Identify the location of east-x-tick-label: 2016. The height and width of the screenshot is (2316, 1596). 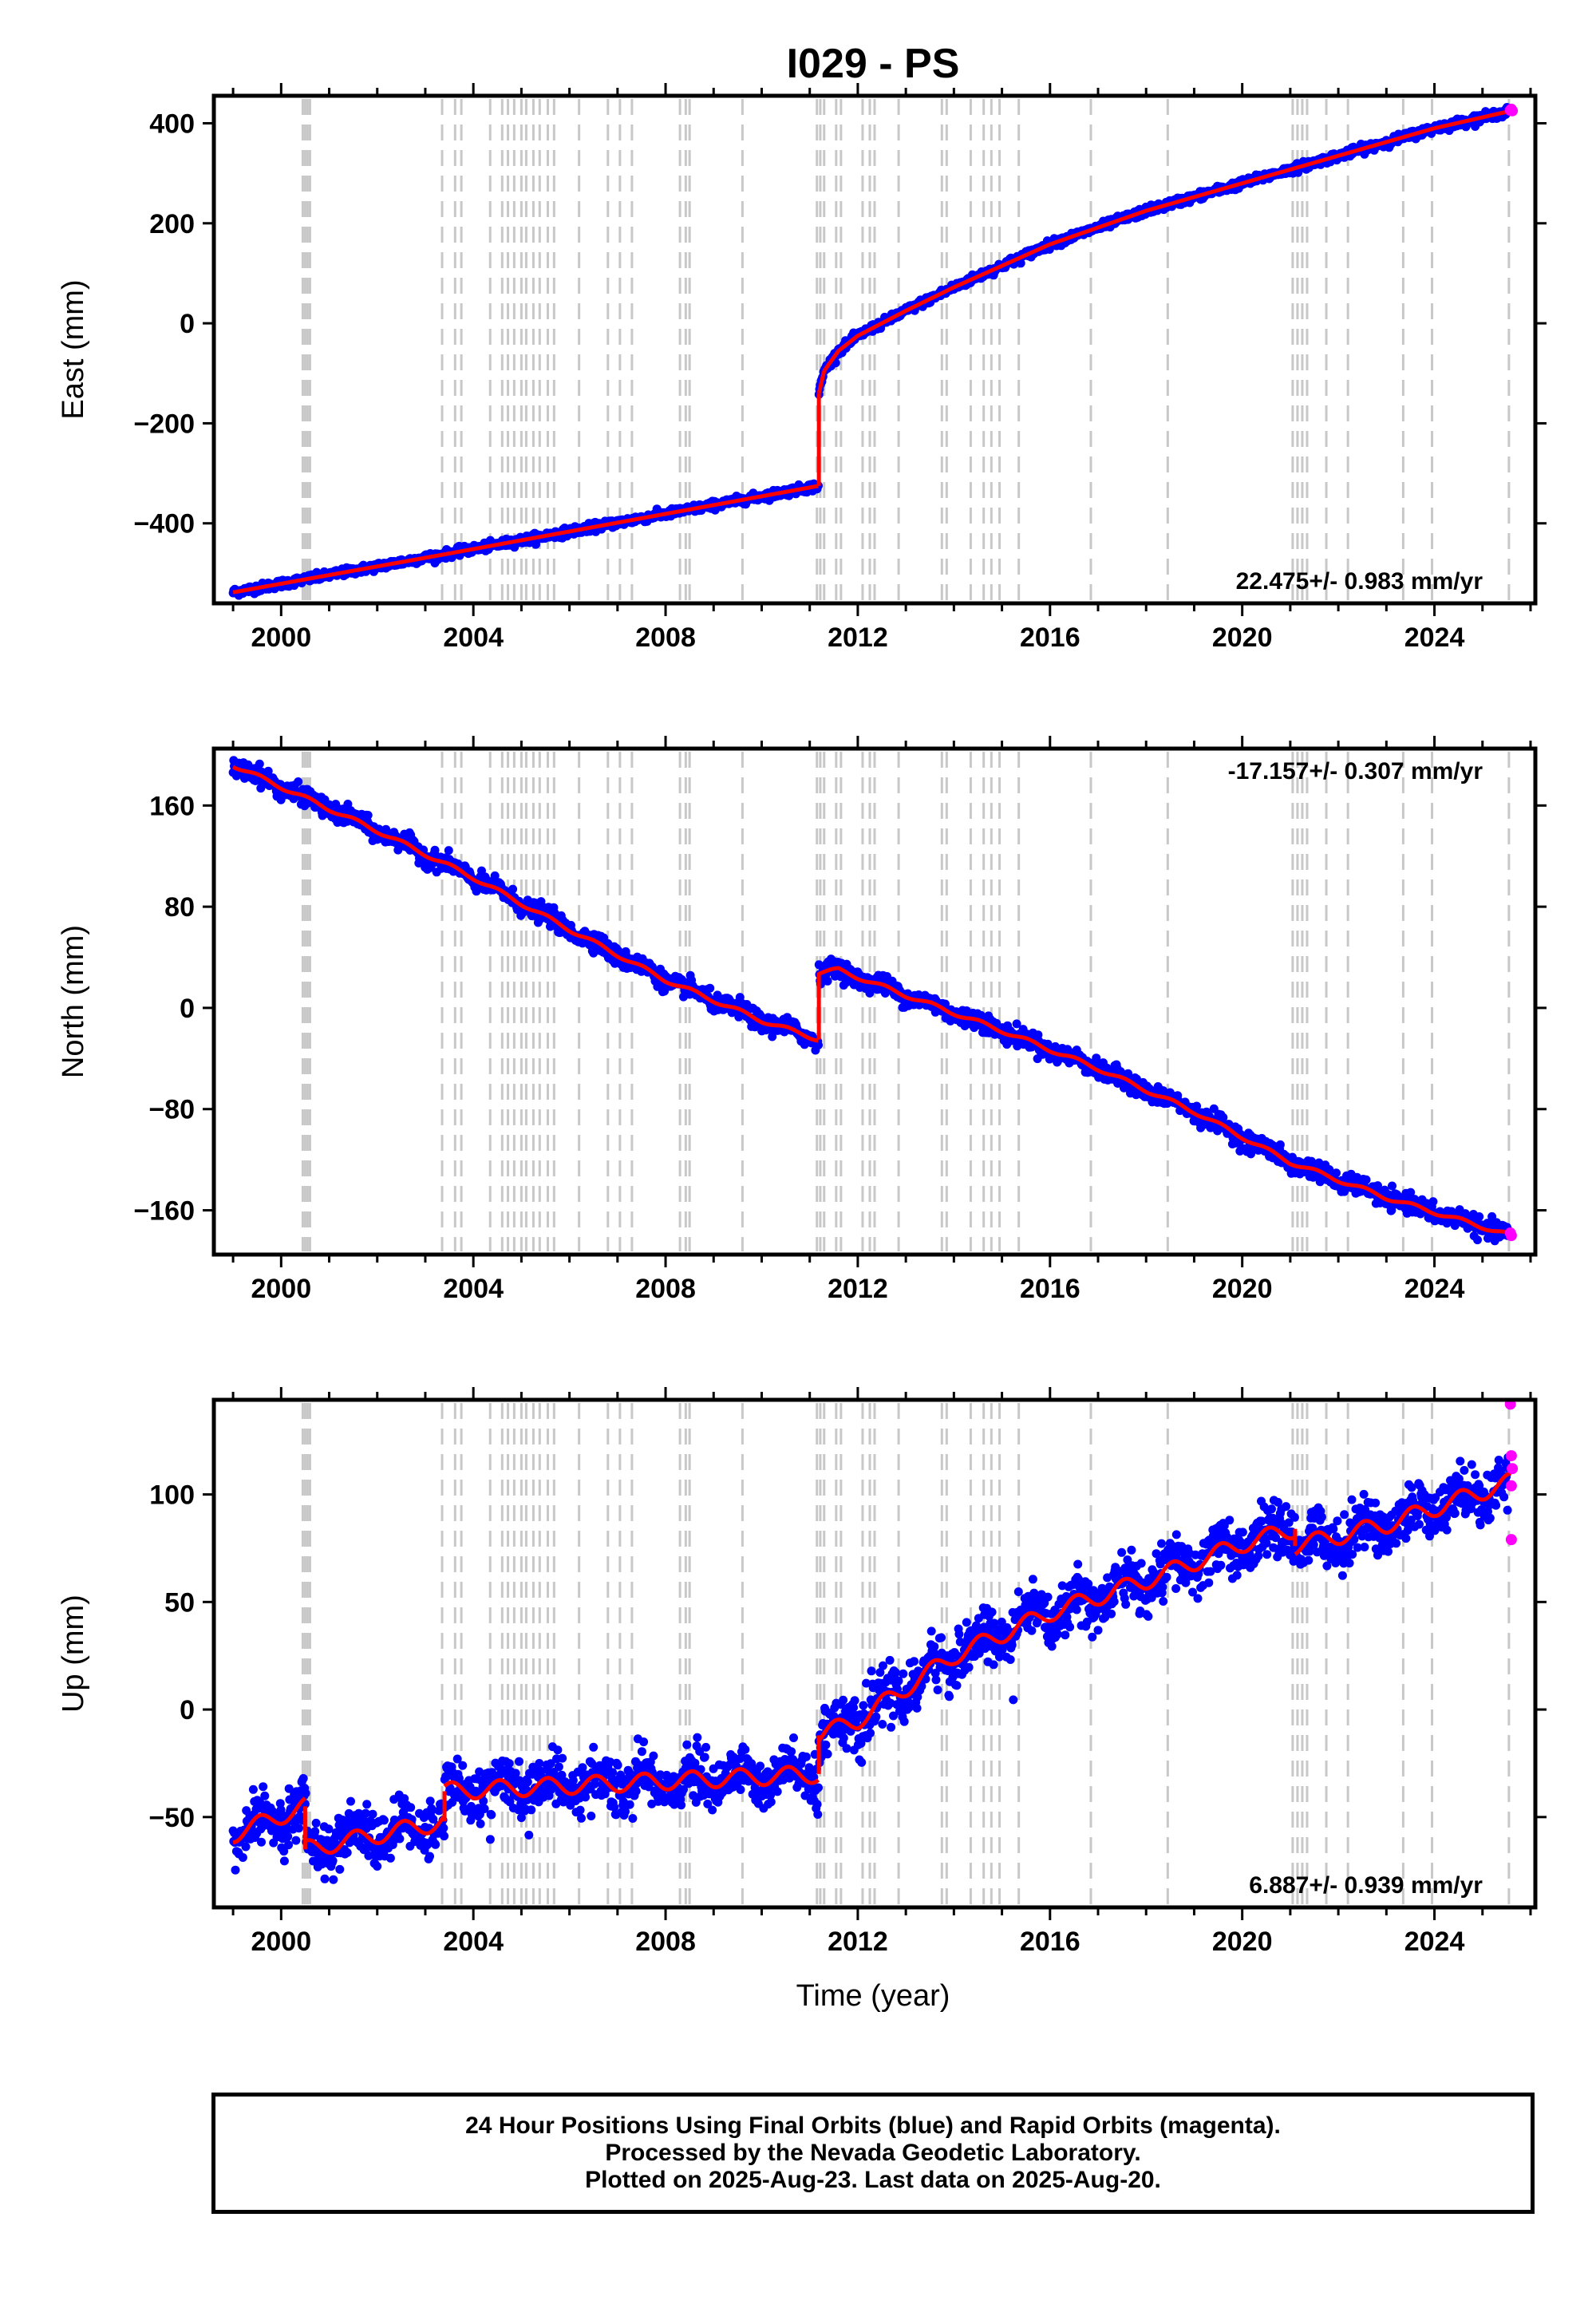
(1050, 637).